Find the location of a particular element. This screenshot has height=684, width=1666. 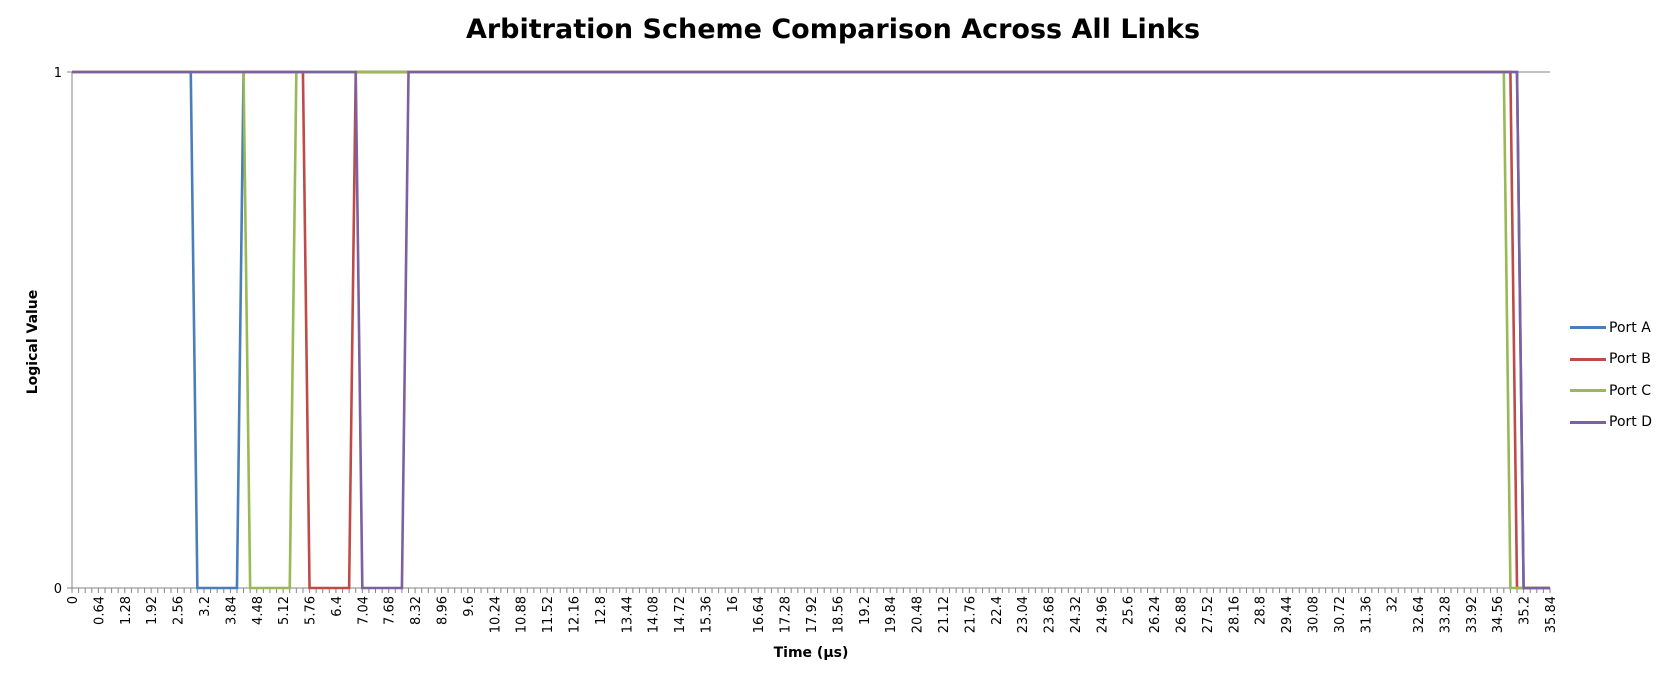

x-tick-label: 3.2 is located at coordinates (205, 606).